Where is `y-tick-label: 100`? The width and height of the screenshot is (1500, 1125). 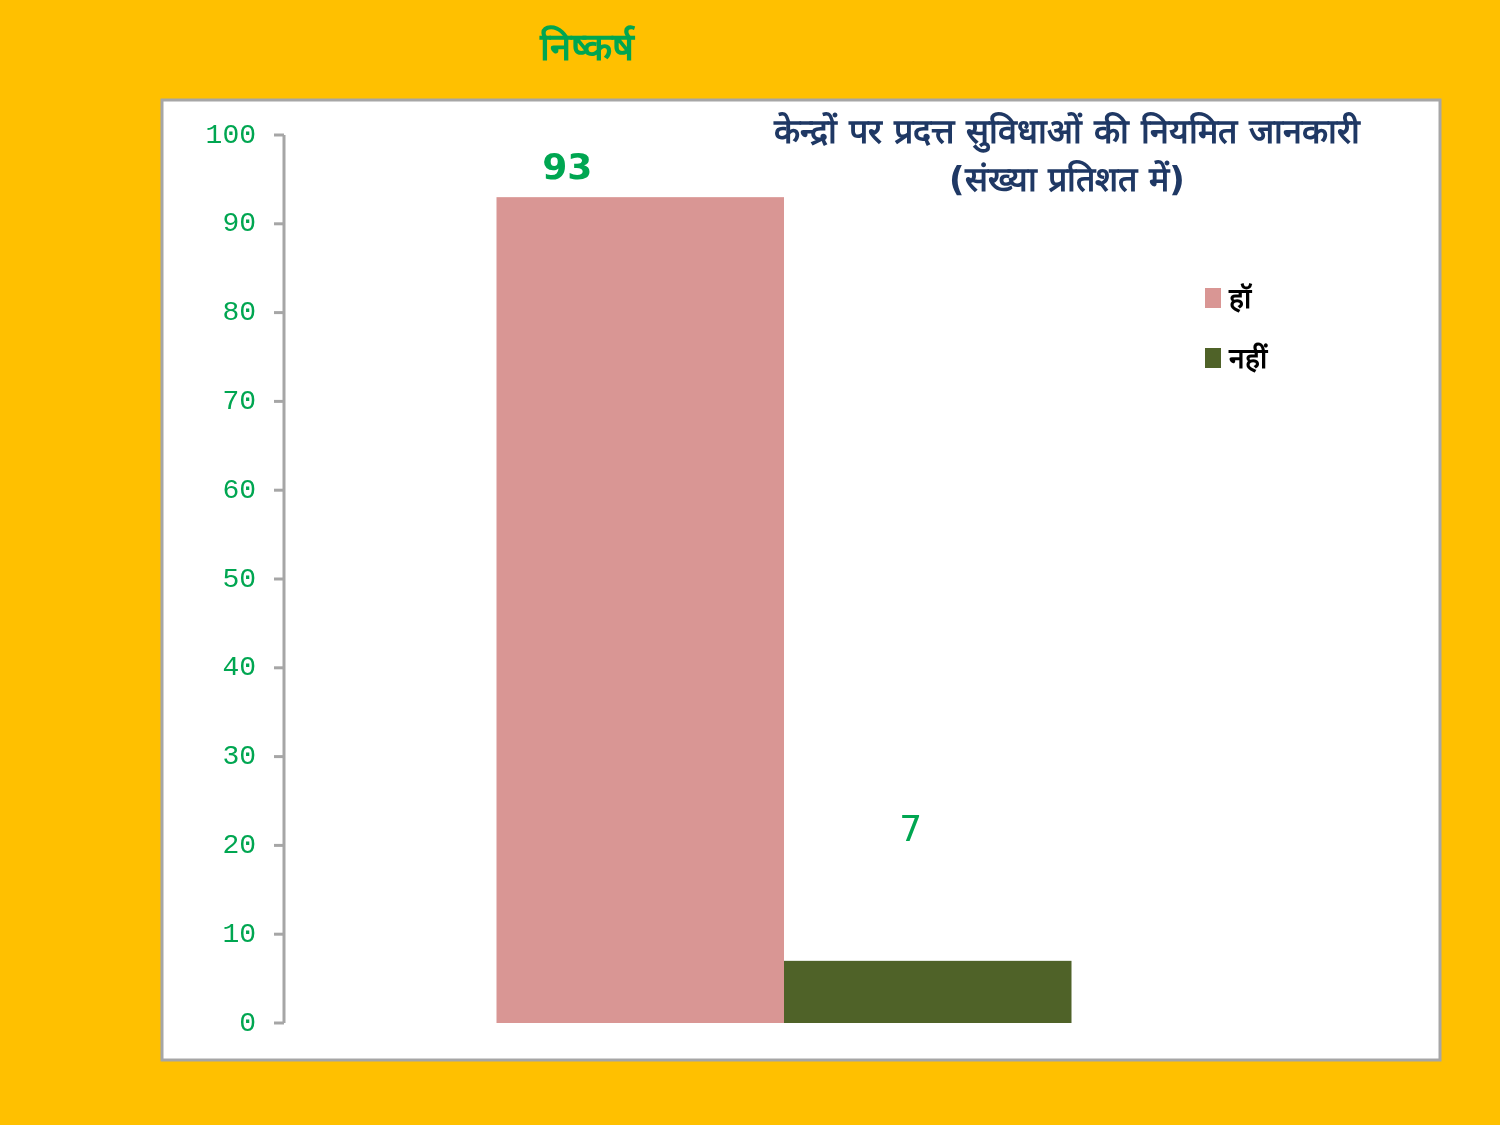 y-tick-label: 100 is located at coordinates (230, 135).